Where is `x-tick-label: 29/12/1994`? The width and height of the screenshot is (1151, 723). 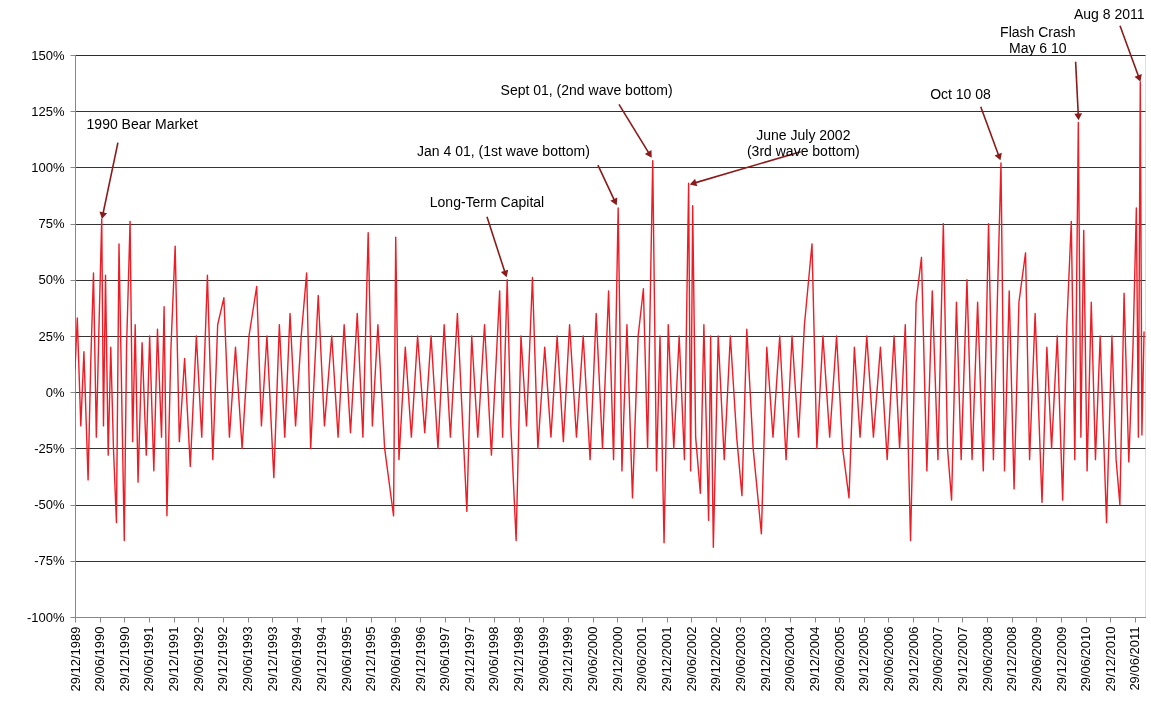 x-tick-label: 29/12/1994 is located at coordinates (321, 659).